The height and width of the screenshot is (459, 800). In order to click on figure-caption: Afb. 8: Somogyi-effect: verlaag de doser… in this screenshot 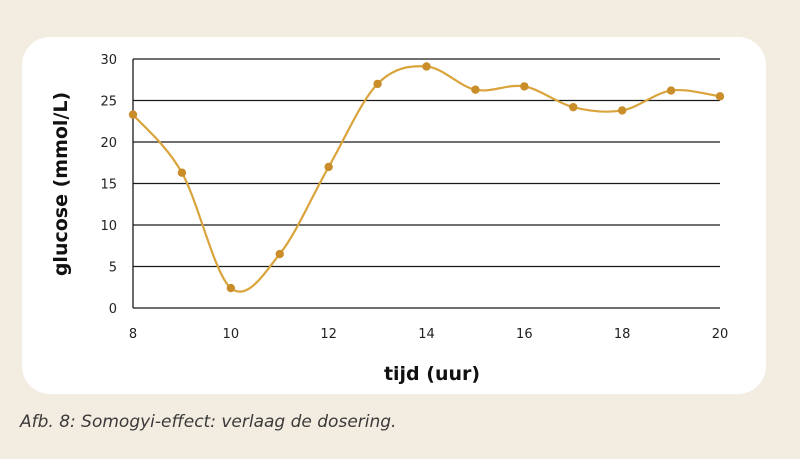, I will do `click(208, 422)`.